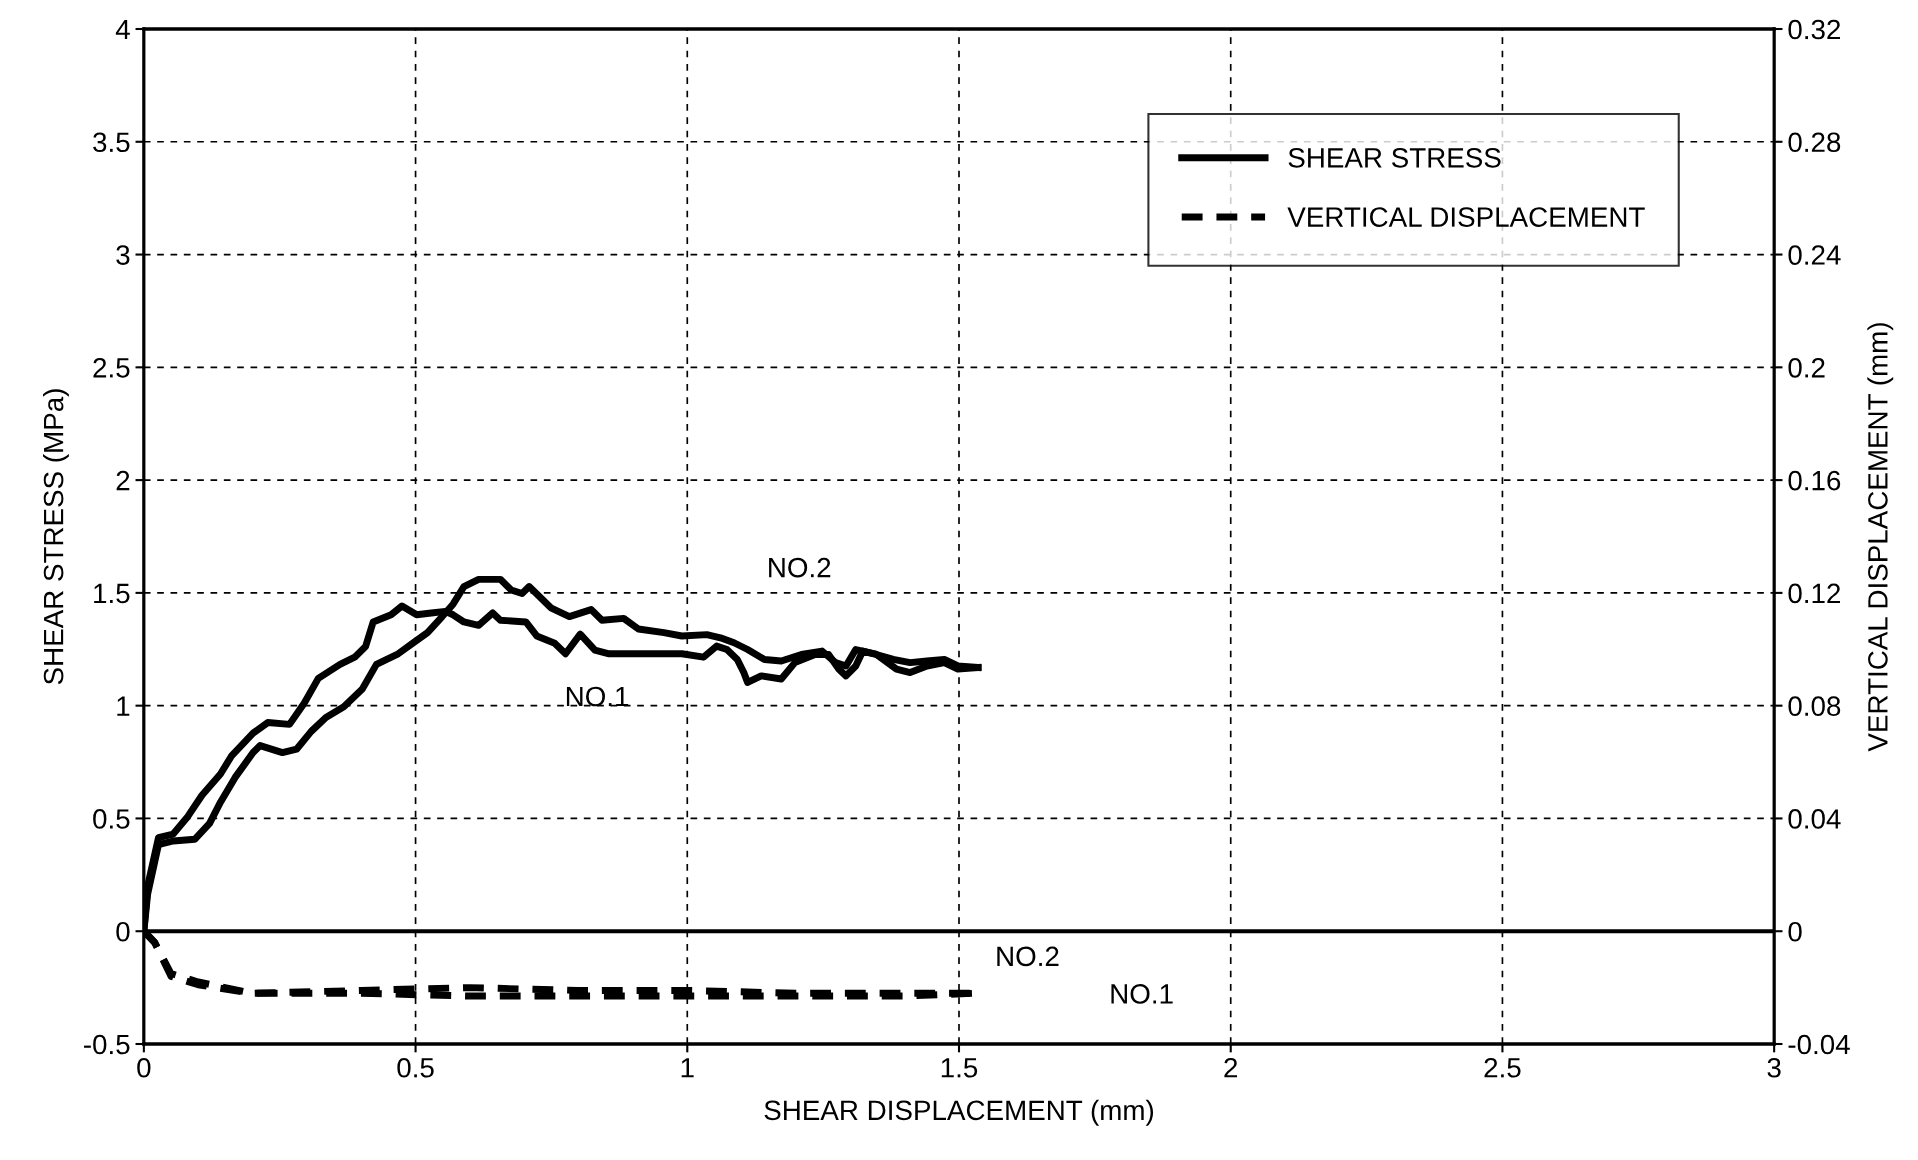 The image size is (1918, 1160). Describe the element at coordinates (1814, 142) in the screenshot. I see `y2-tick-label: 0.28` at that location.